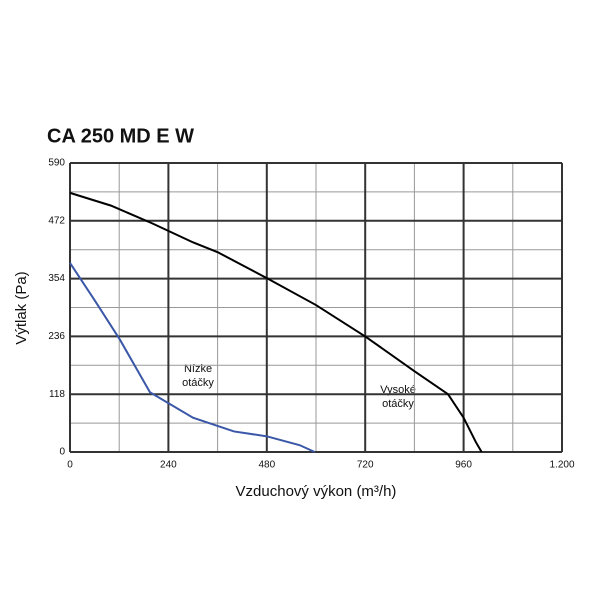  I want to click on y-tick-label: 118, so click(57, 394).